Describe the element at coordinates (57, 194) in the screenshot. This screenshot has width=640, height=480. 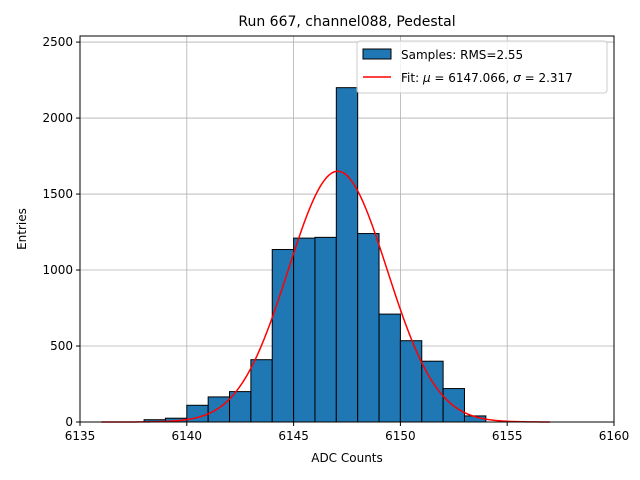
I see `y-tick-label: 1500` at that location.